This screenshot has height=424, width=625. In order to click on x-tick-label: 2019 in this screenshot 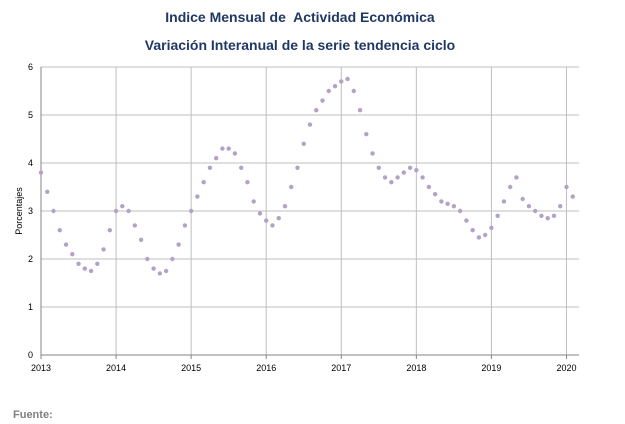, I will do `click(491, 368)`.